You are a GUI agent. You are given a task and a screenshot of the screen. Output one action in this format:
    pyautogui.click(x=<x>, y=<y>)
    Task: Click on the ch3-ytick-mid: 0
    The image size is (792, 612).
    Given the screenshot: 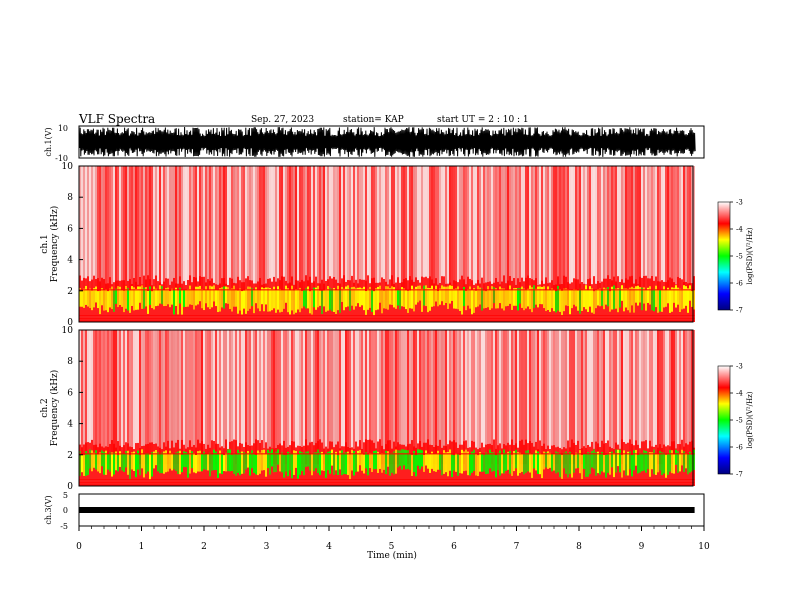 What is the action you would take?
    pyautogui.click(x=65, y=510)
    